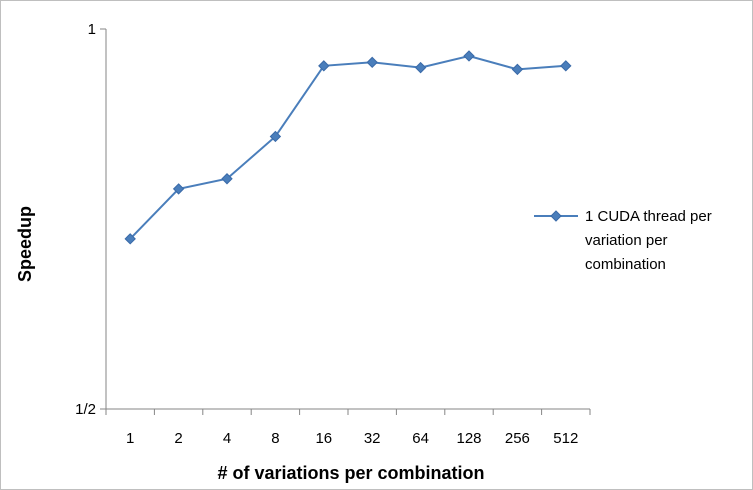 This screenshot has height=490, width=753. Describe the element at coordinates (85, 409) in the screenshot. I see `y-tick-label: 1/2` at that location.